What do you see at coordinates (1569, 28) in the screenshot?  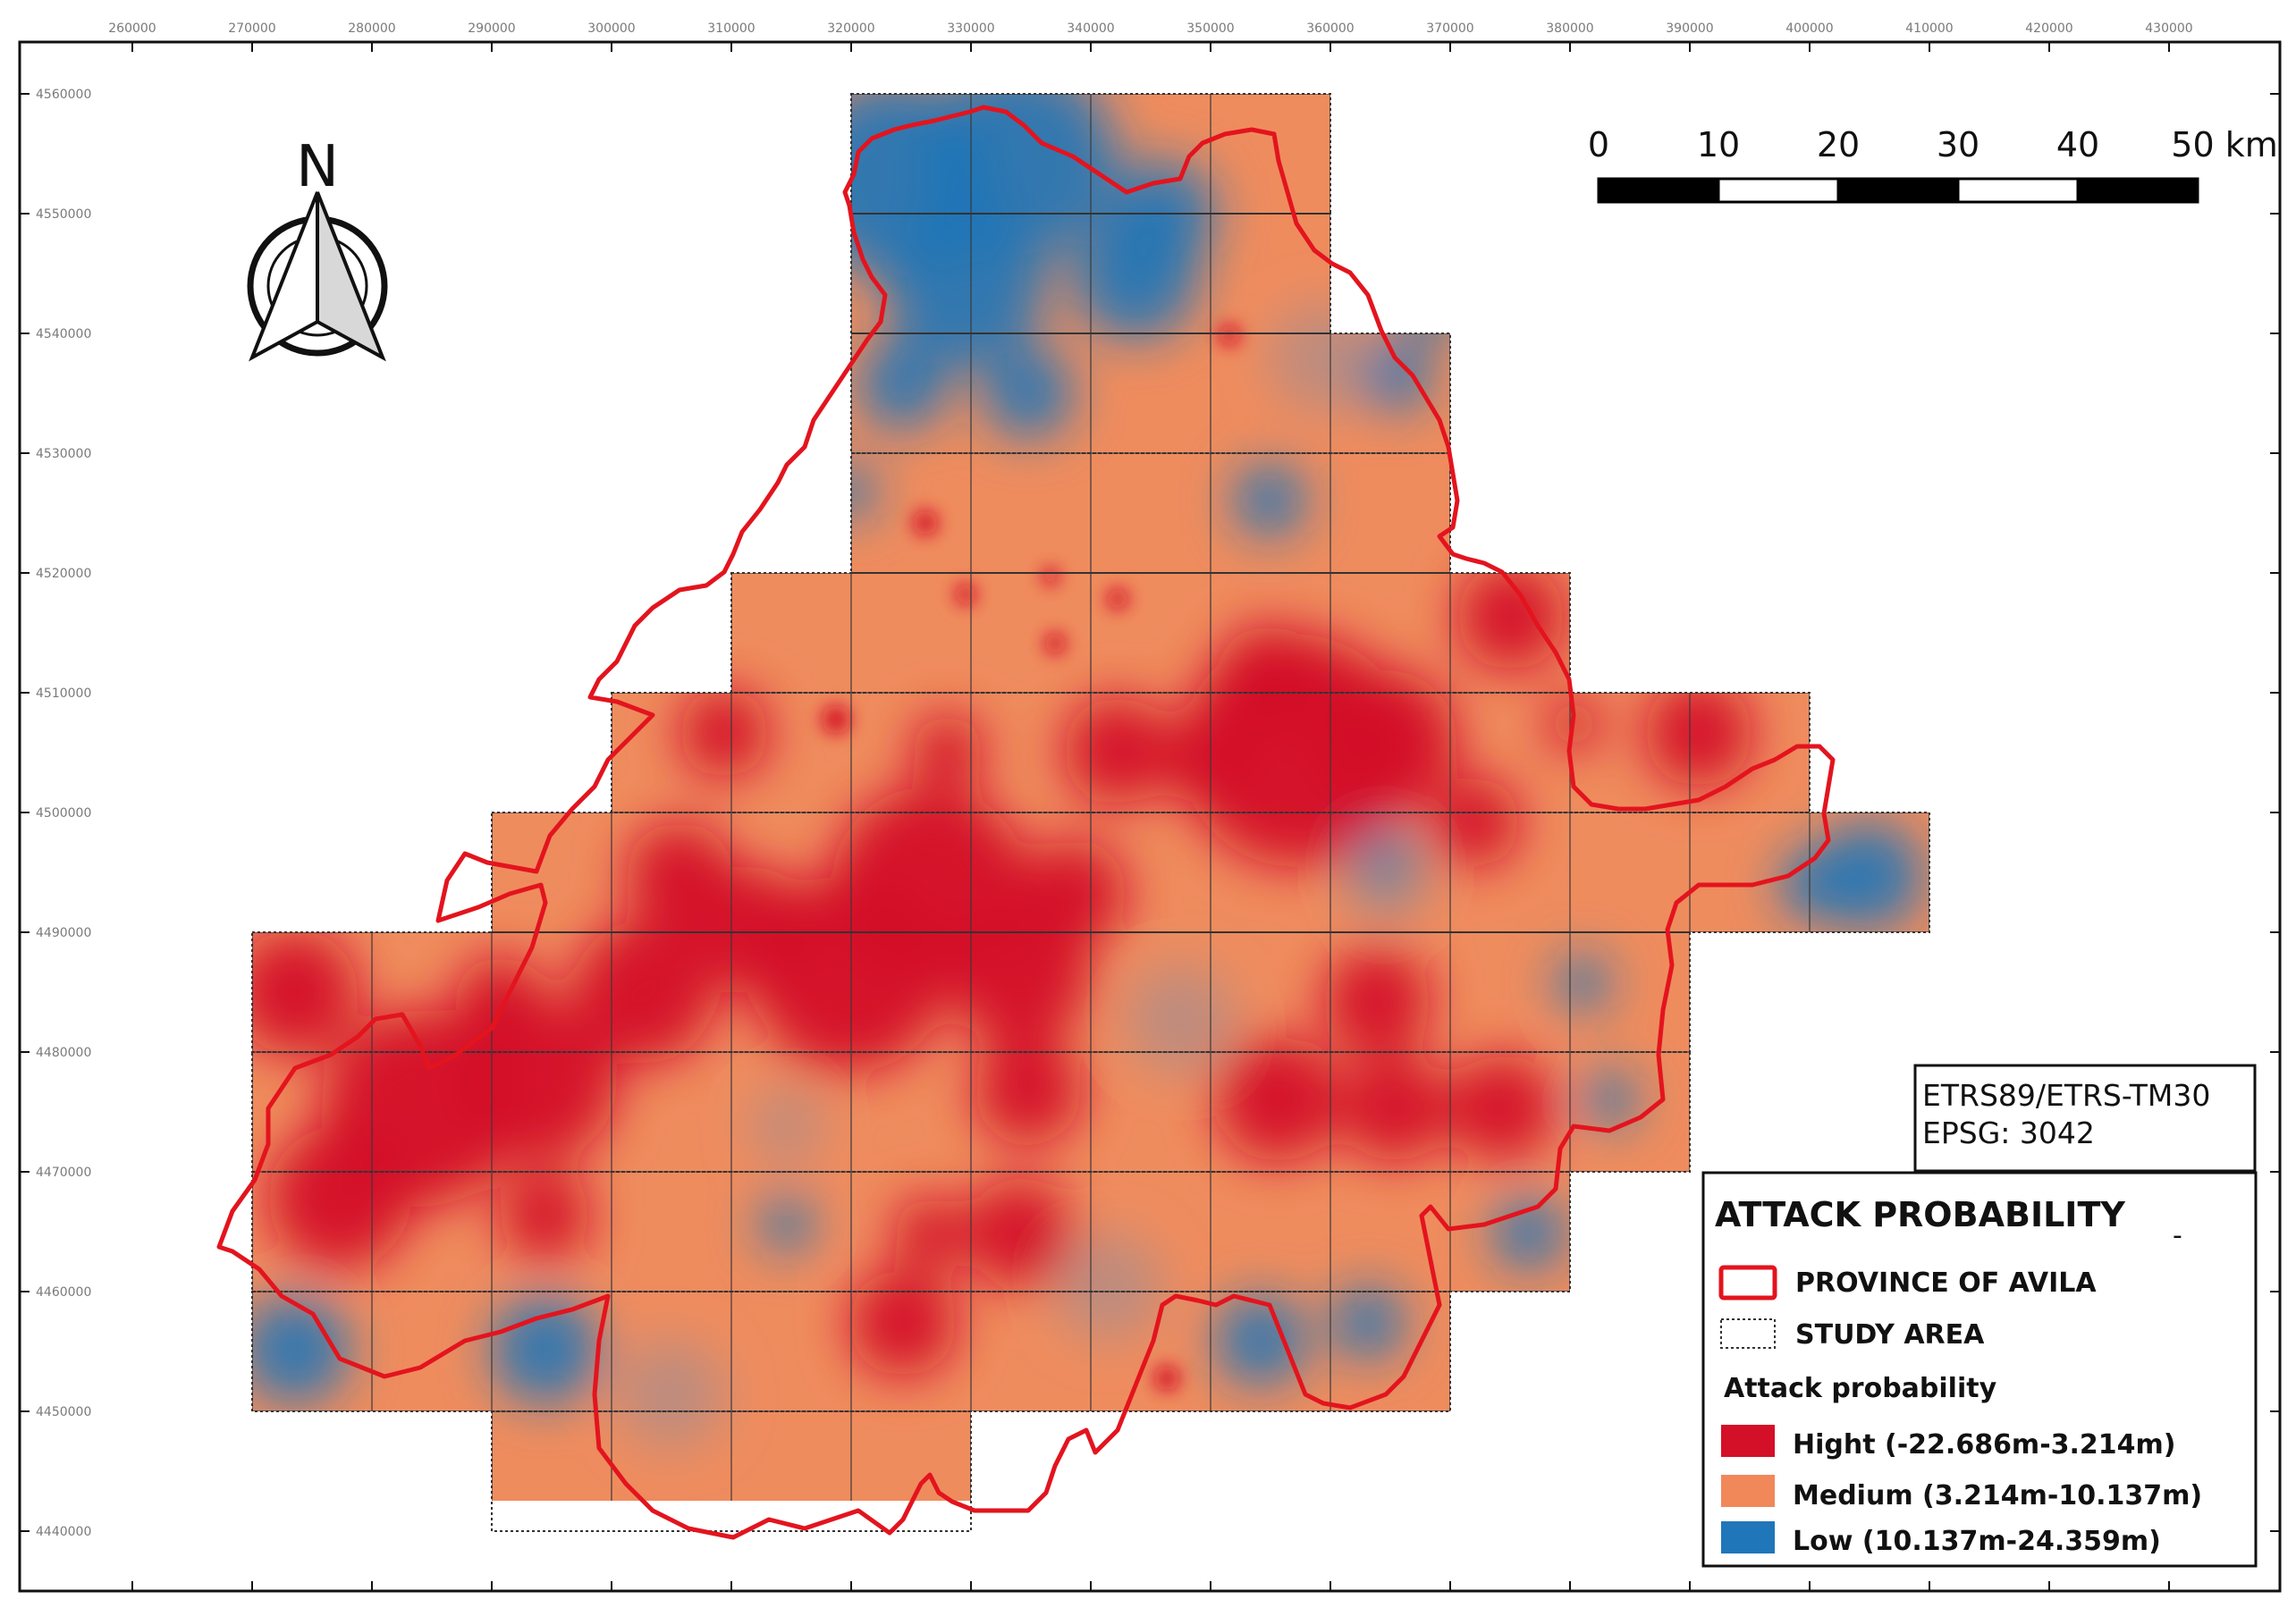 I see `x-tick-label: 380000` at bounding box center [1569, 28].